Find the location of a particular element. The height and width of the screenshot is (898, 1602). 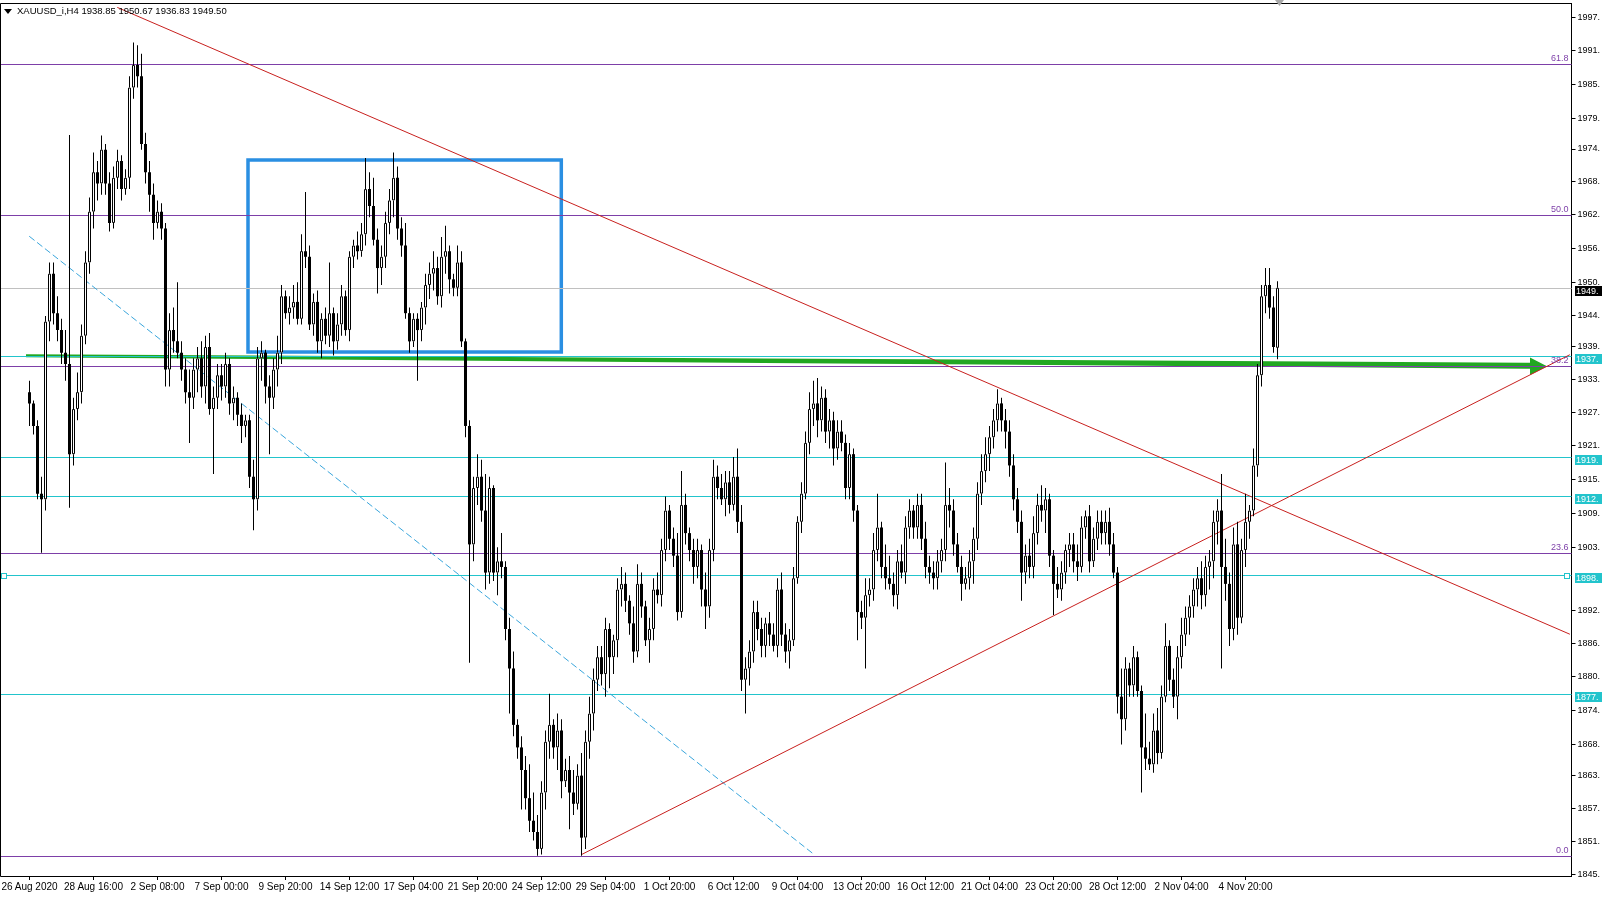

annotation: 50.0 is located at coordinates (1559, 208).